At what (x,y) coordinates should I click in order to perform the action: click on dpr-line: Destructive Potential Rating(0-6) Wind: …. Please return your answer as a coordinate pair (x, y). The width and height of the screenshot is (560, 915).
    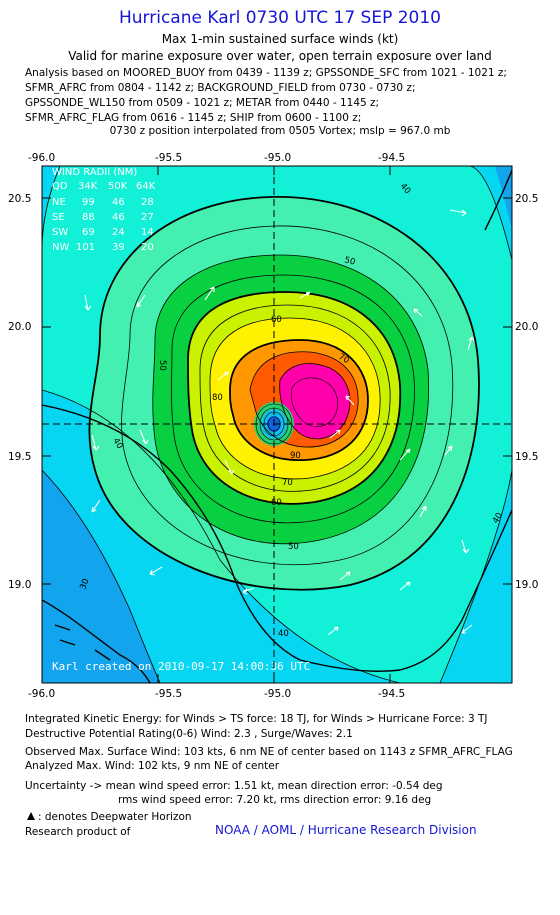
    Looking at the image, I should click on (189, 734).